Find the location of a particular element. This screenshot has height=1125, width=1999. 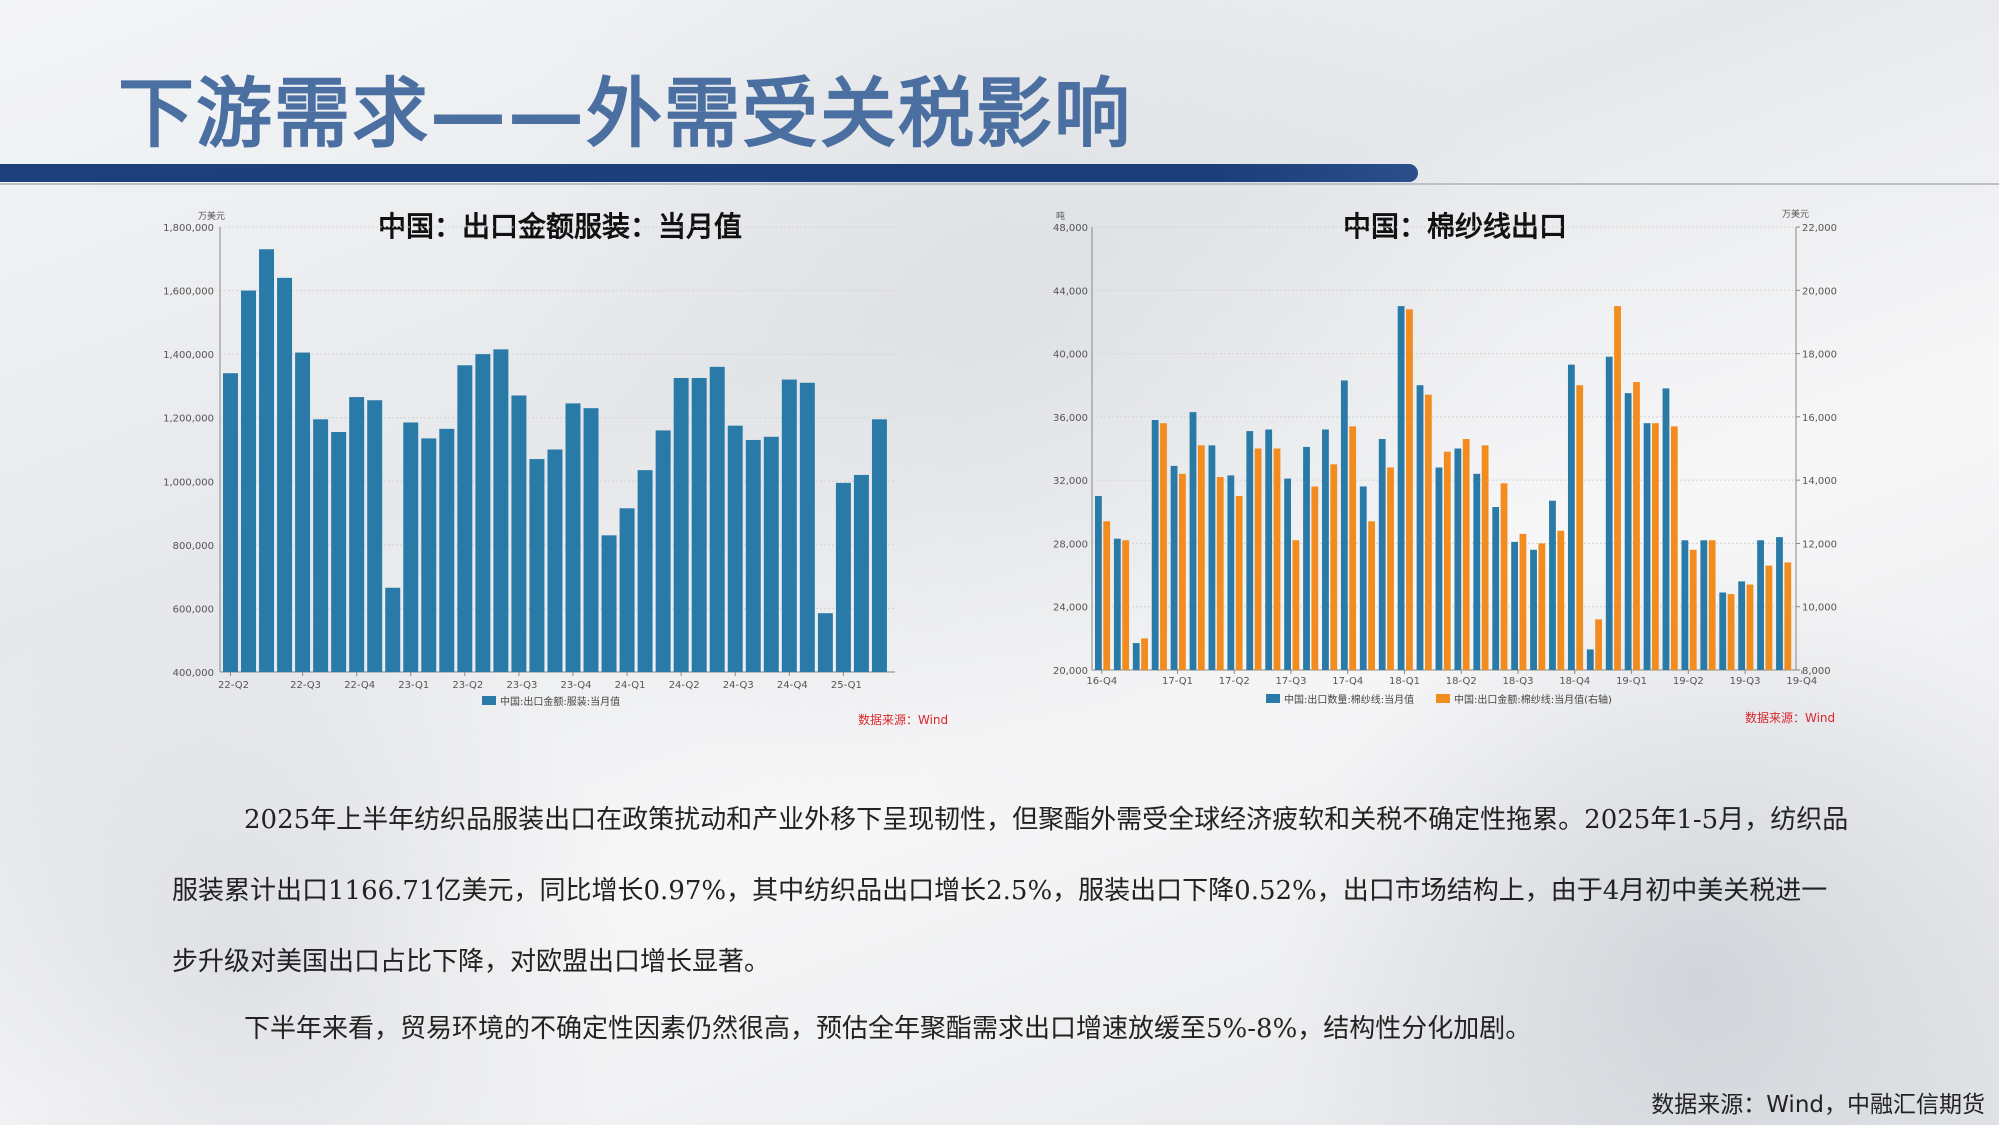

y2-tick-label: 10,000 is located at coordinates (1819, 608).